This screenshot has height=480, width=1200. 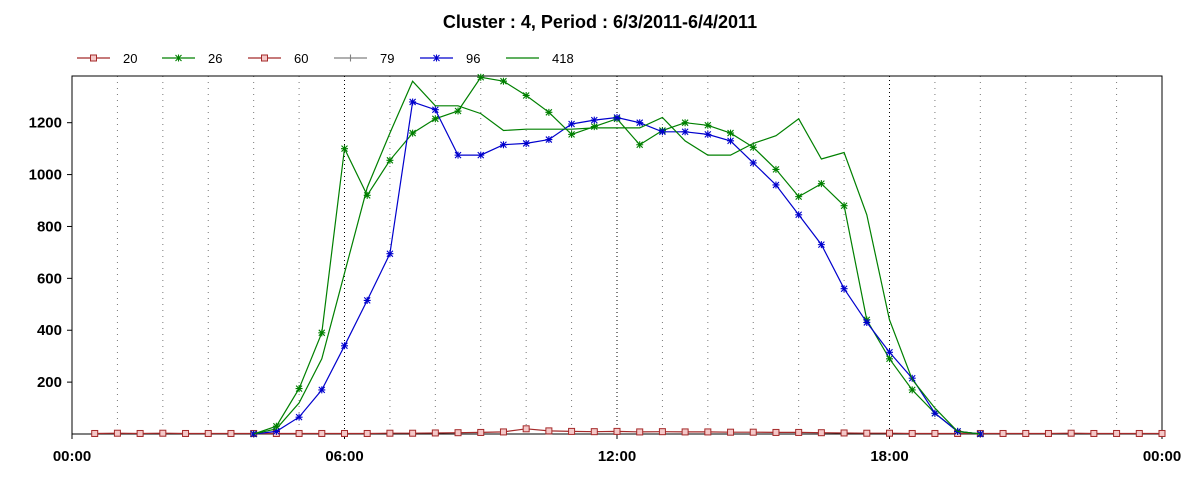 I want to click on legend-label: 60, so click(x=301, y=58).